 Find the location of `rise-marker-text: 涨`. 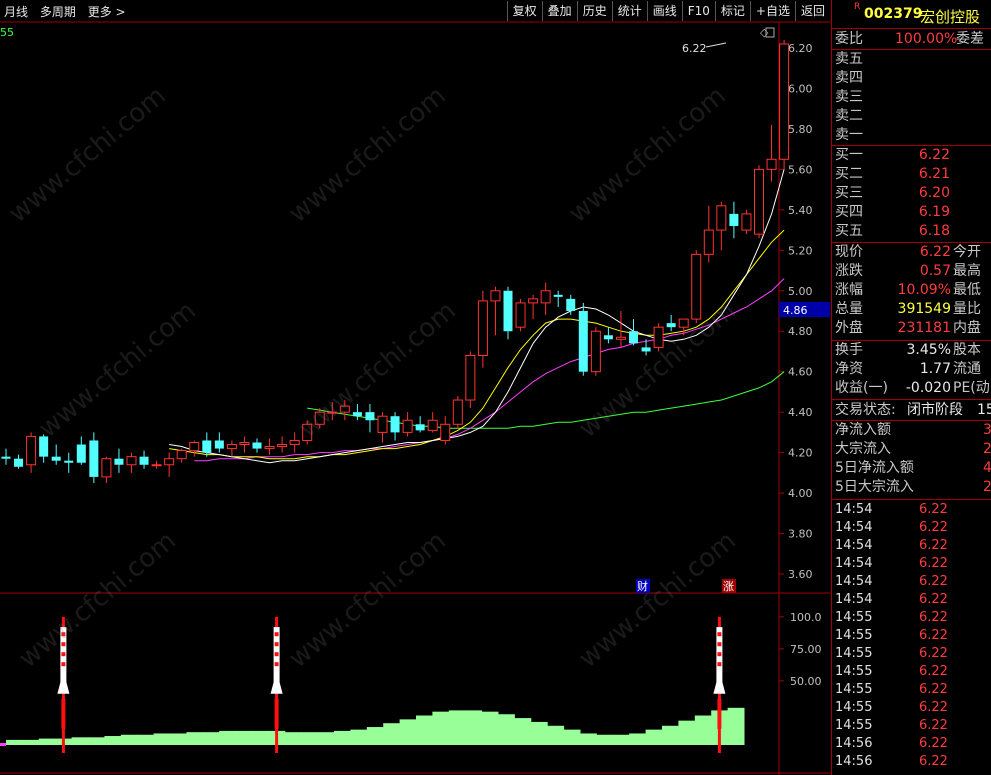

rise-marker-text: 涨 is located at coordinates (728, 586).